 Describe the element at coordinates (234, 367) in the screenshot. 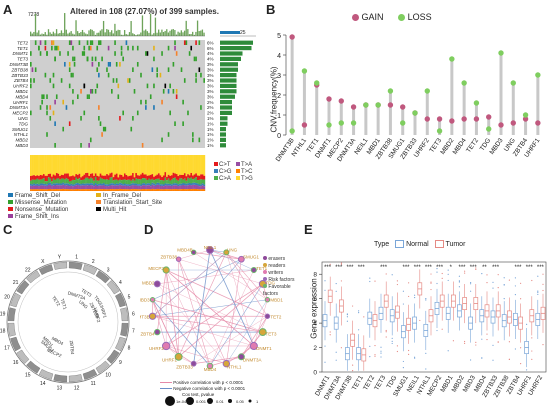

I see `node-label: NTHL1` at that location.